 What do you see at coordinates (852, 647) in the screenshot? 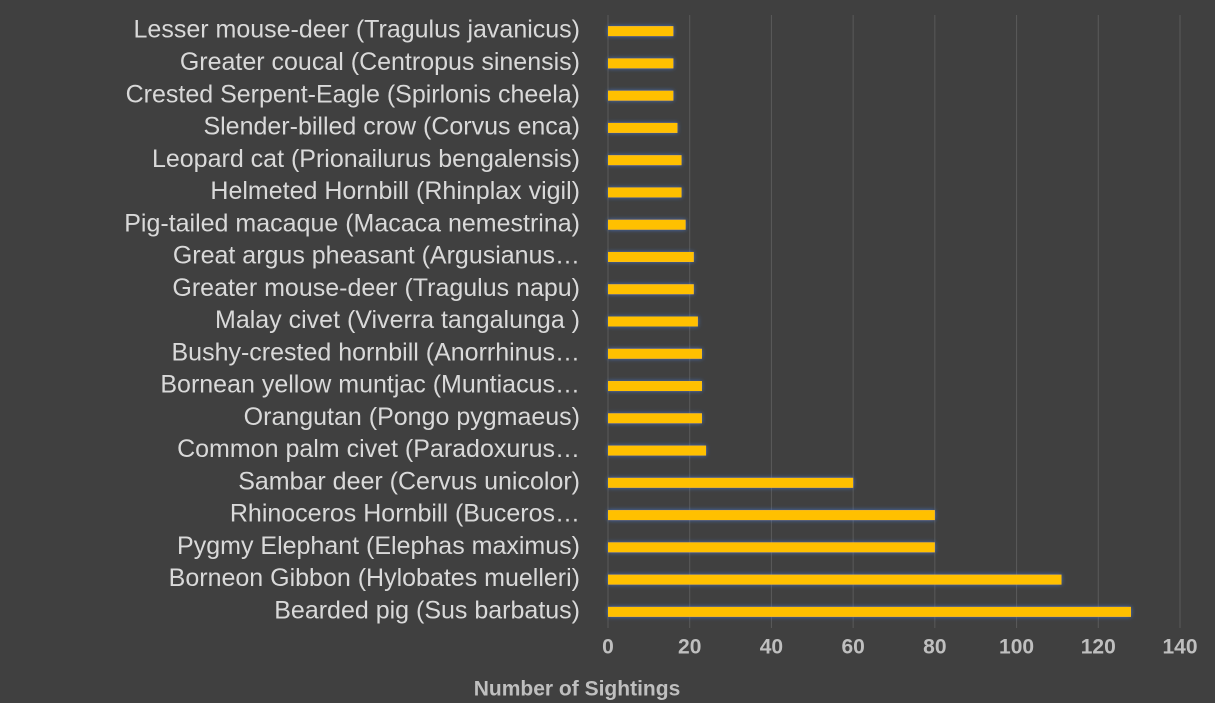
I see `x-tick-label: 60` at bounding box center [852, 647].